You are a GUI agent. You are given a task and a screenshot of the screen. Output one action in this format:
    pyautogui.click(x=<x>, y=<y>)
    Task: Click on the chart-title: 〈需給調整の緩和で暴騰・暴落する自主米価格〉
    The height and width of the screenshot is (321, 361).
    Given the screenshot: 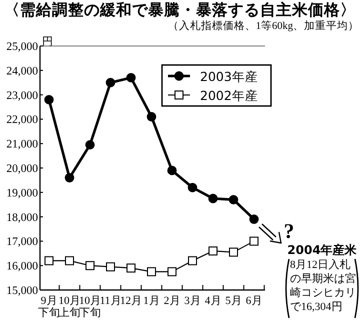 What is the action you would take?
    pyautogui.click(x=180, y=9)
    